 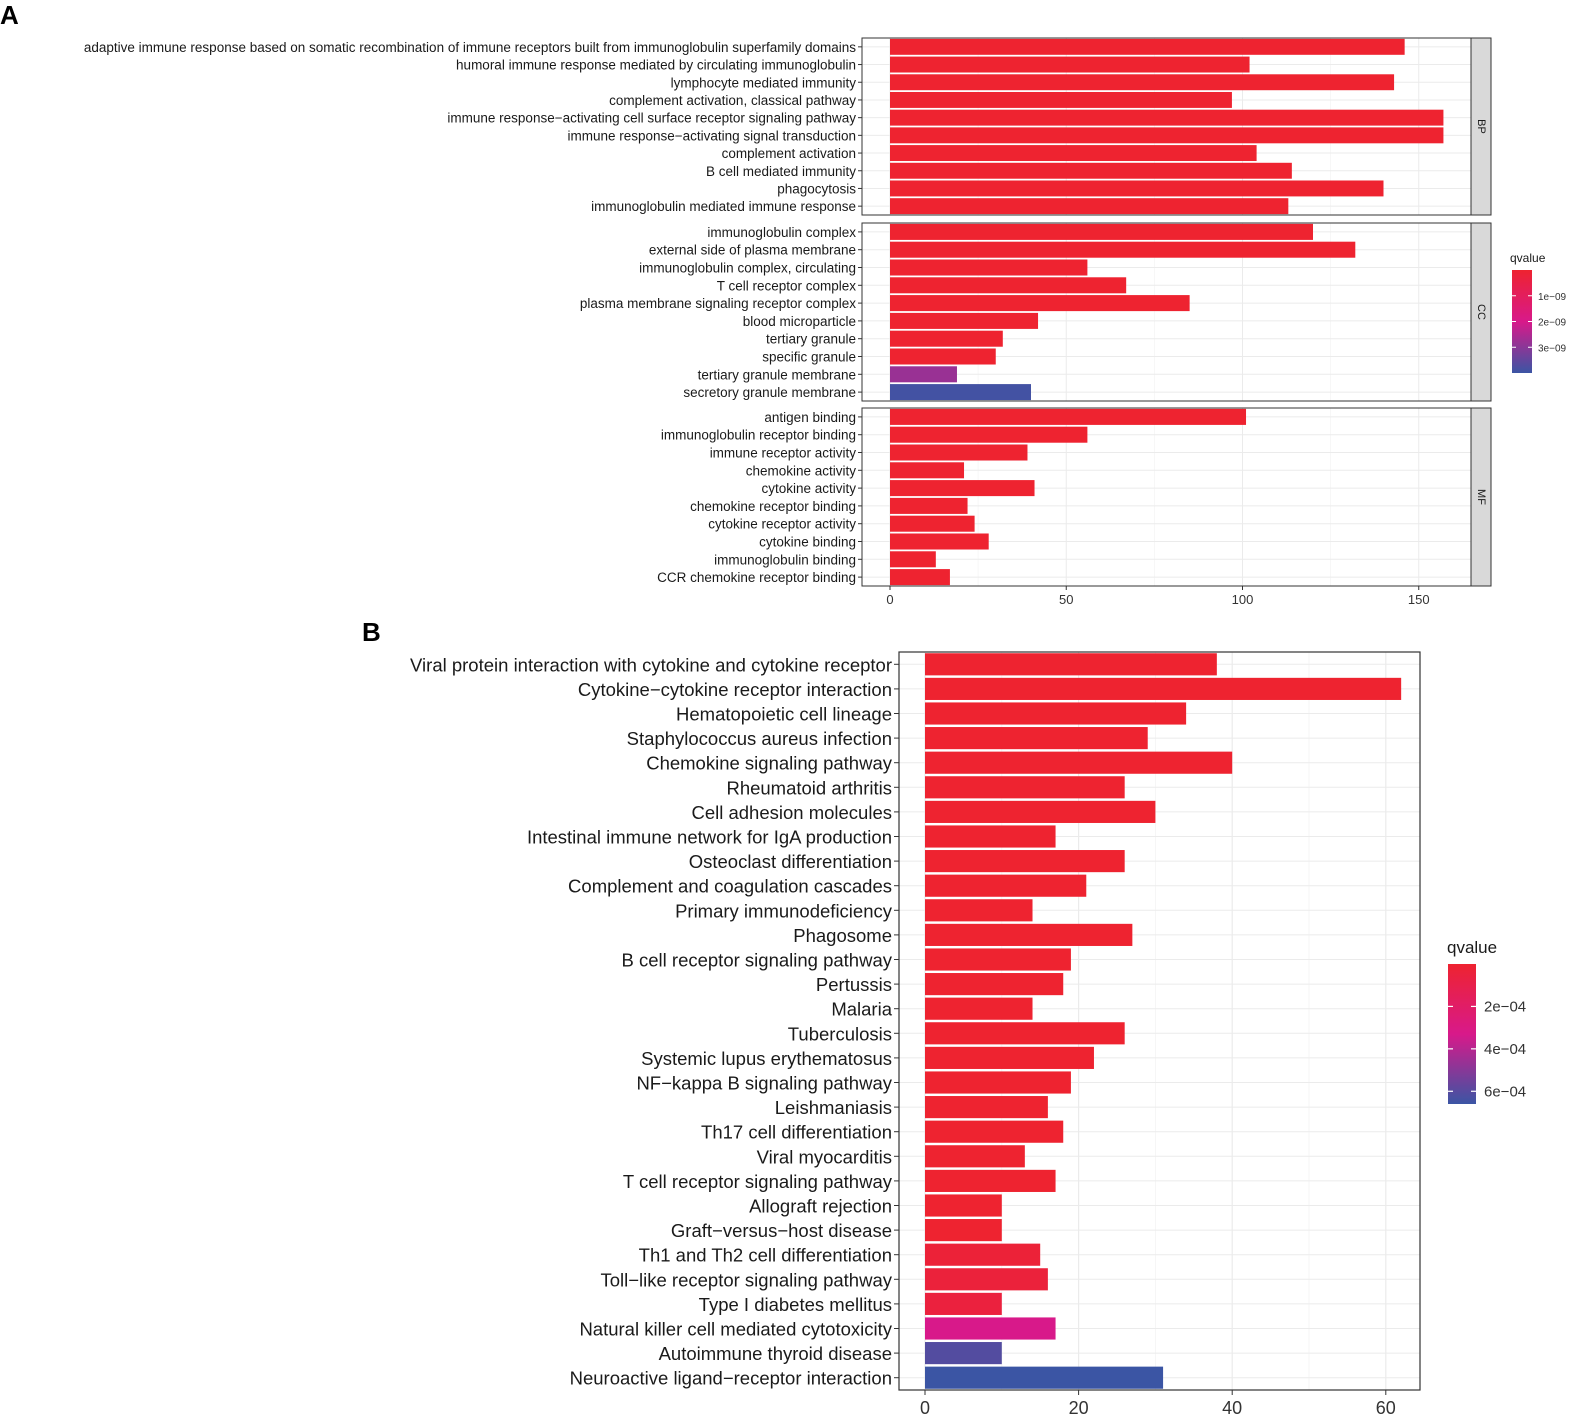 What do you see at coordinates (791, 812) in the screenshot?
I see `category-label: Cell adhesion molecules` at bounding box center [791, 812].